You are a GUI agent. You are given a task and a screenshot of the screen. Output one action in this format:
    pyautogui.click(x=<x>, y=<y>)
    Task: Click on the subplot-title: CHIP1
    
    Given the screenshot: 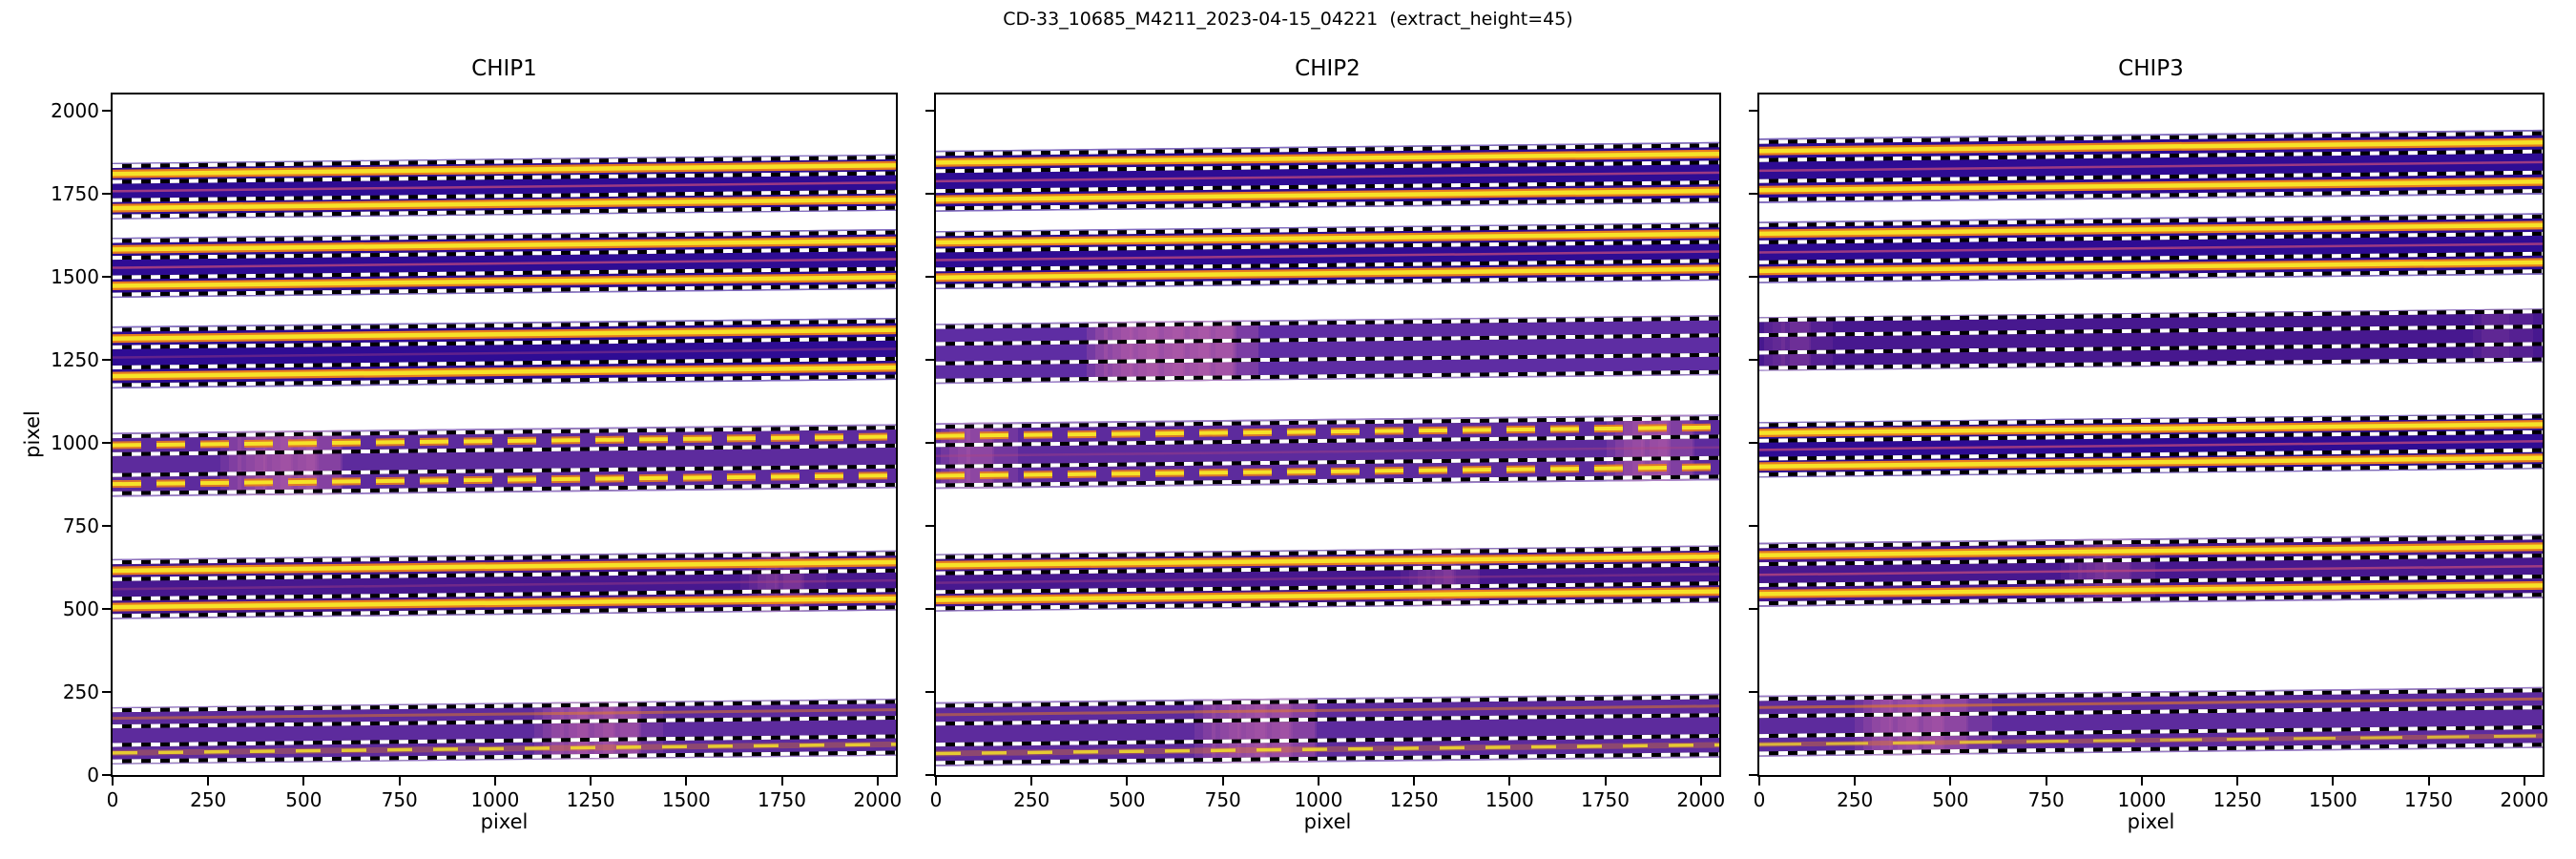 What is the action you would take?
    pyautogui.click(x=504, y=68)
    